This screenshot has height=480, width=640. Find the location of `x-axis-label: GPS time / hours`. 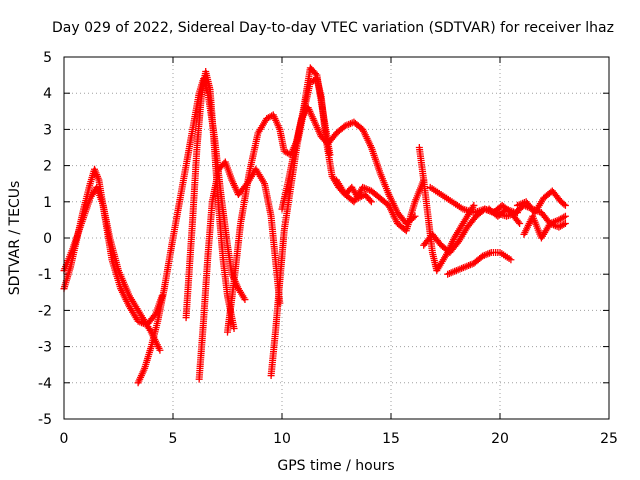

x-axis-label: GPS time / hours is located at coordinates (335, 466).